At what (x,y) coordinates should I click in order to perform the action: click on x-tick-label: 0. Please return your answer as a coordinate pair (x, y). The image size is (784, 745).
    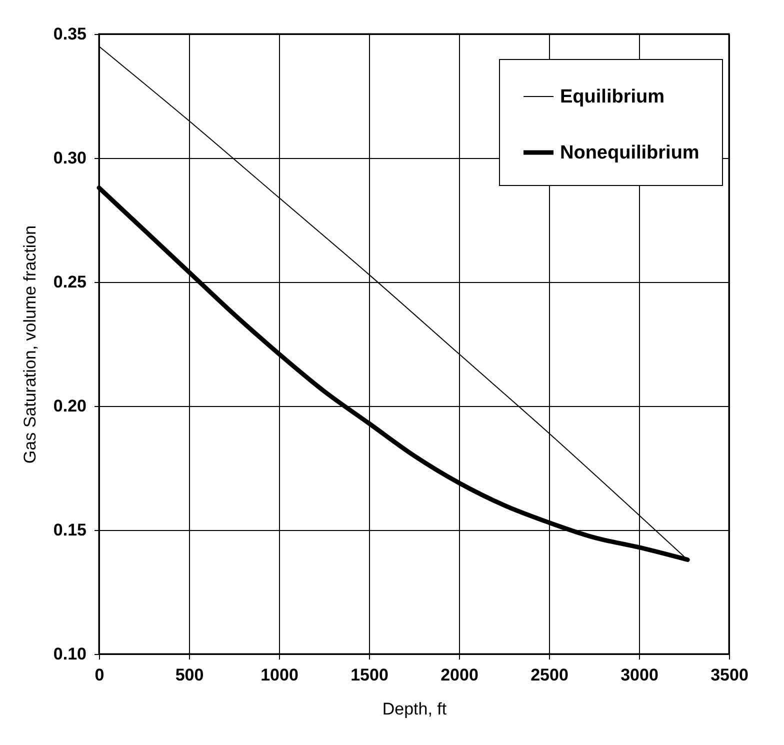
    Looking at the image, I should click on (99, 675).